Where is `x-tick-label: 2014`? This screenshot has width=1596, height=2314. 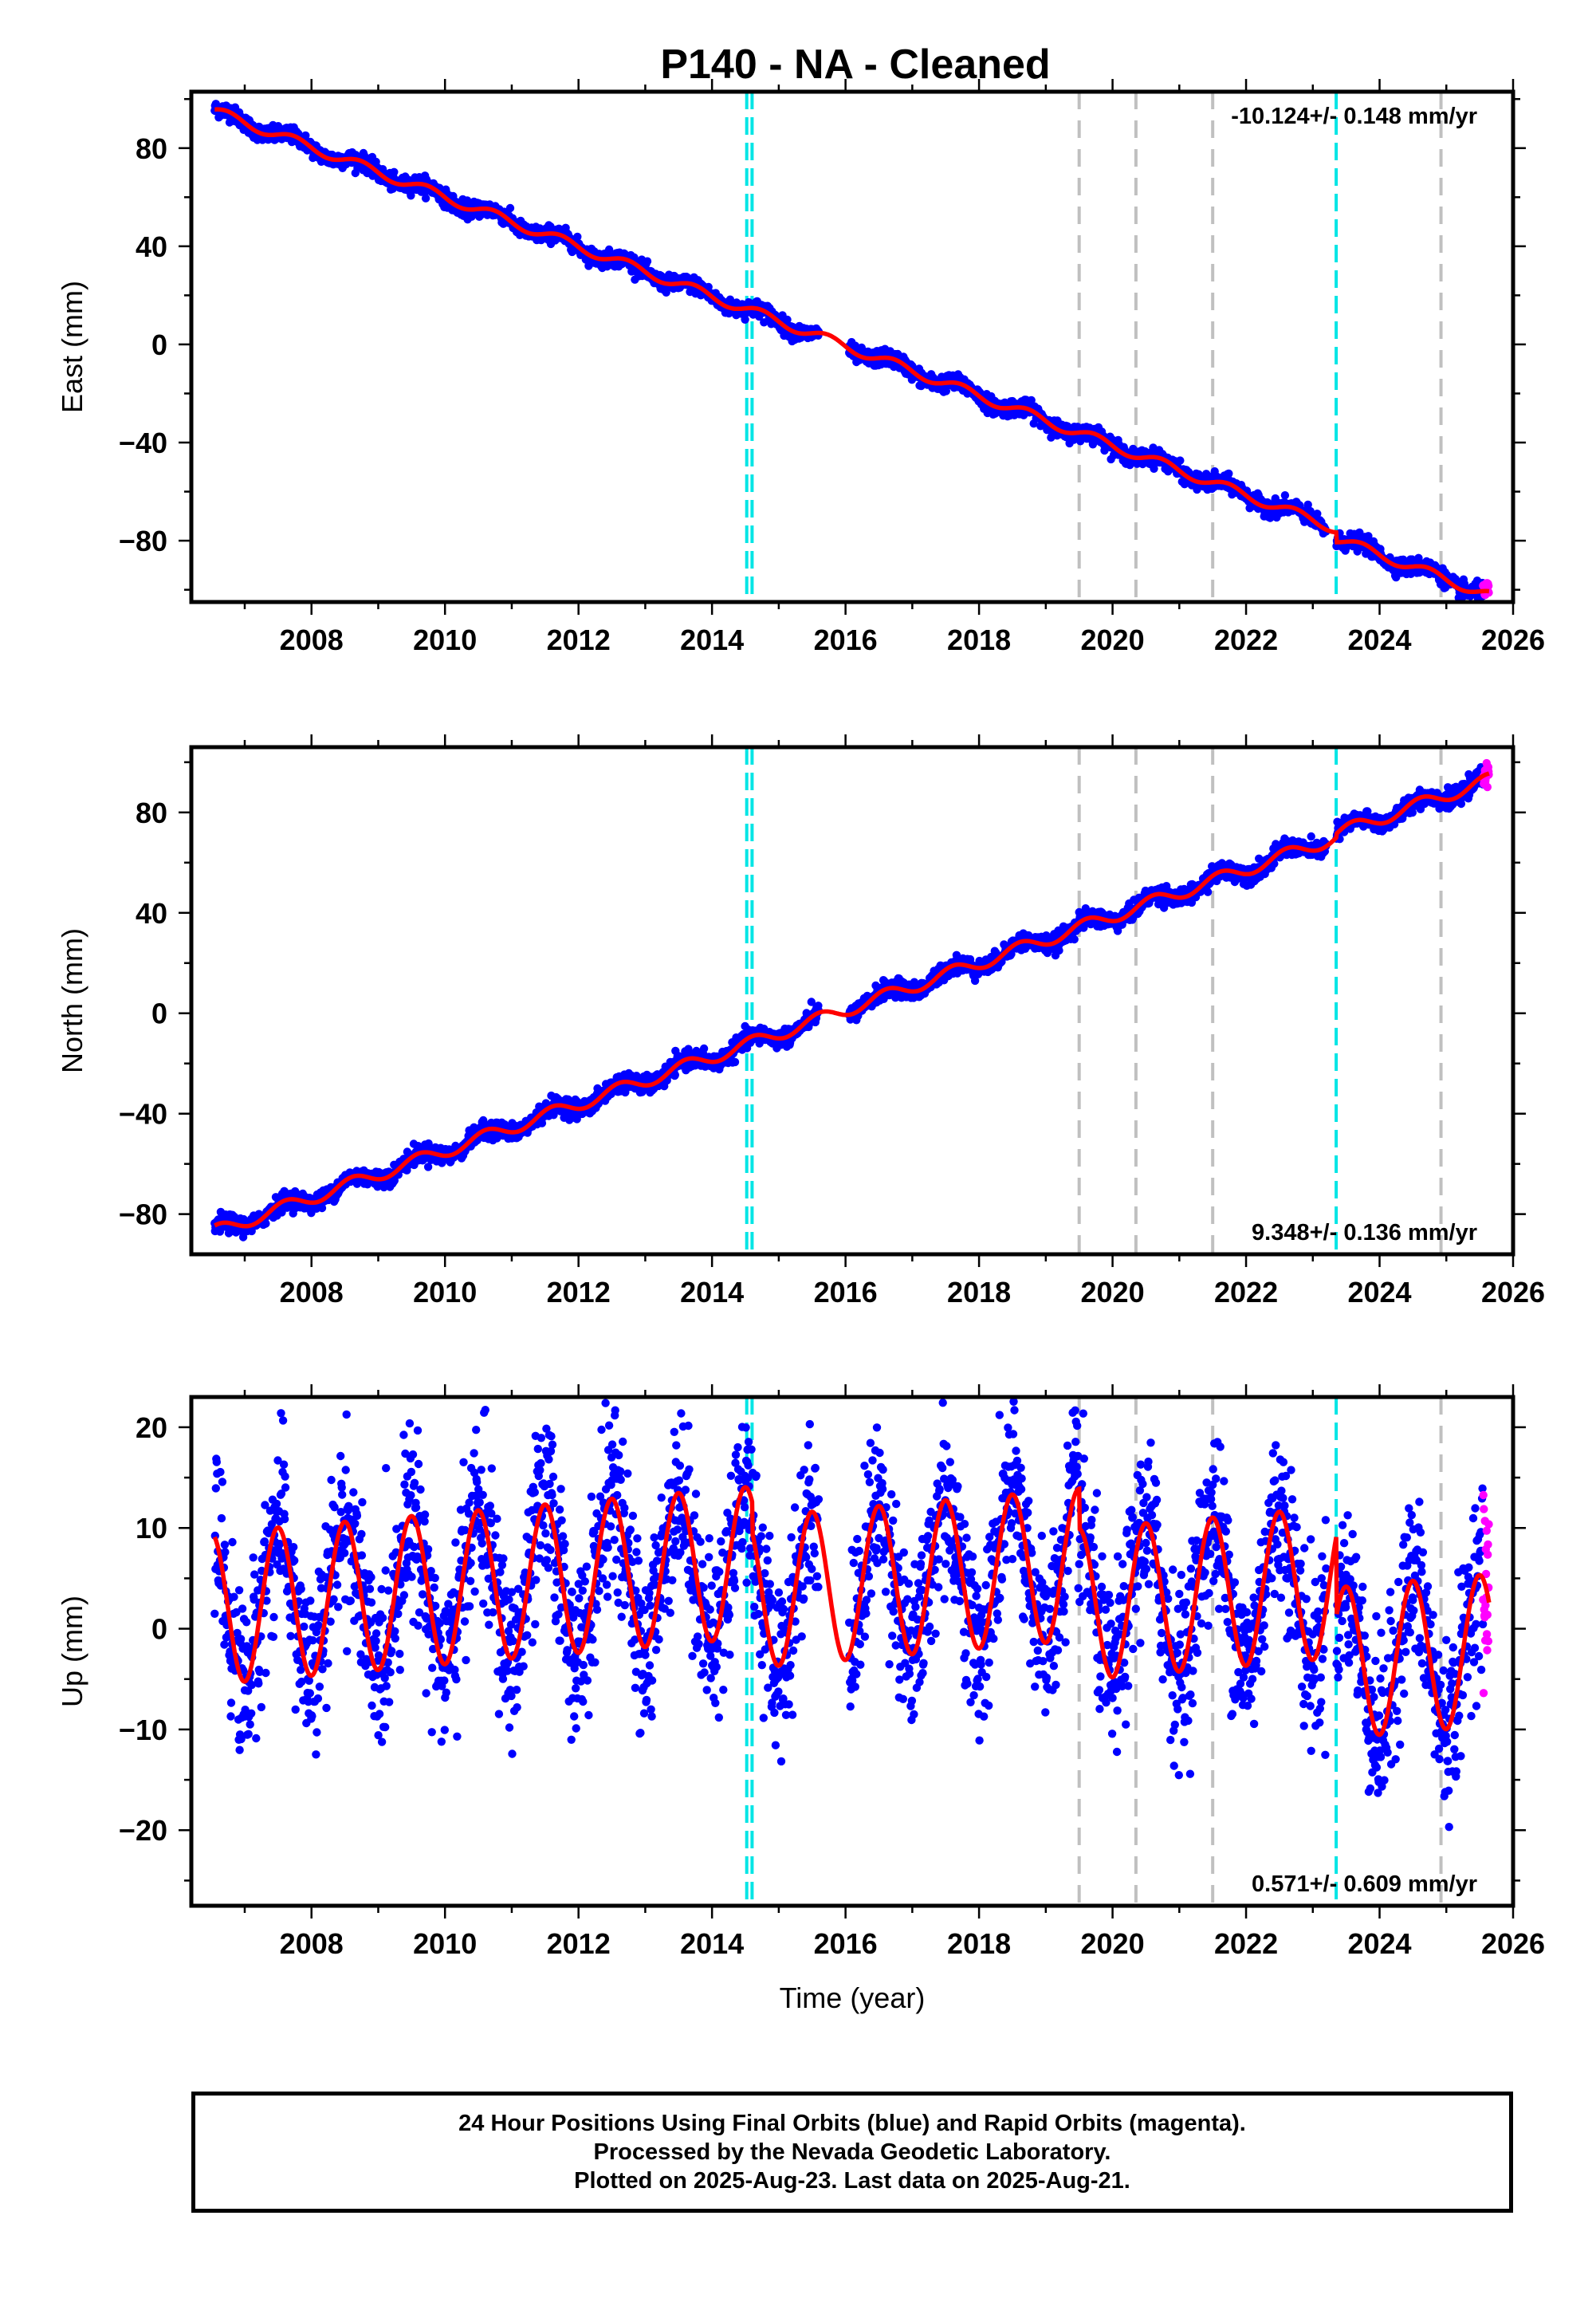
x-tick-label: 2014 is located at coordinates (712, 640).